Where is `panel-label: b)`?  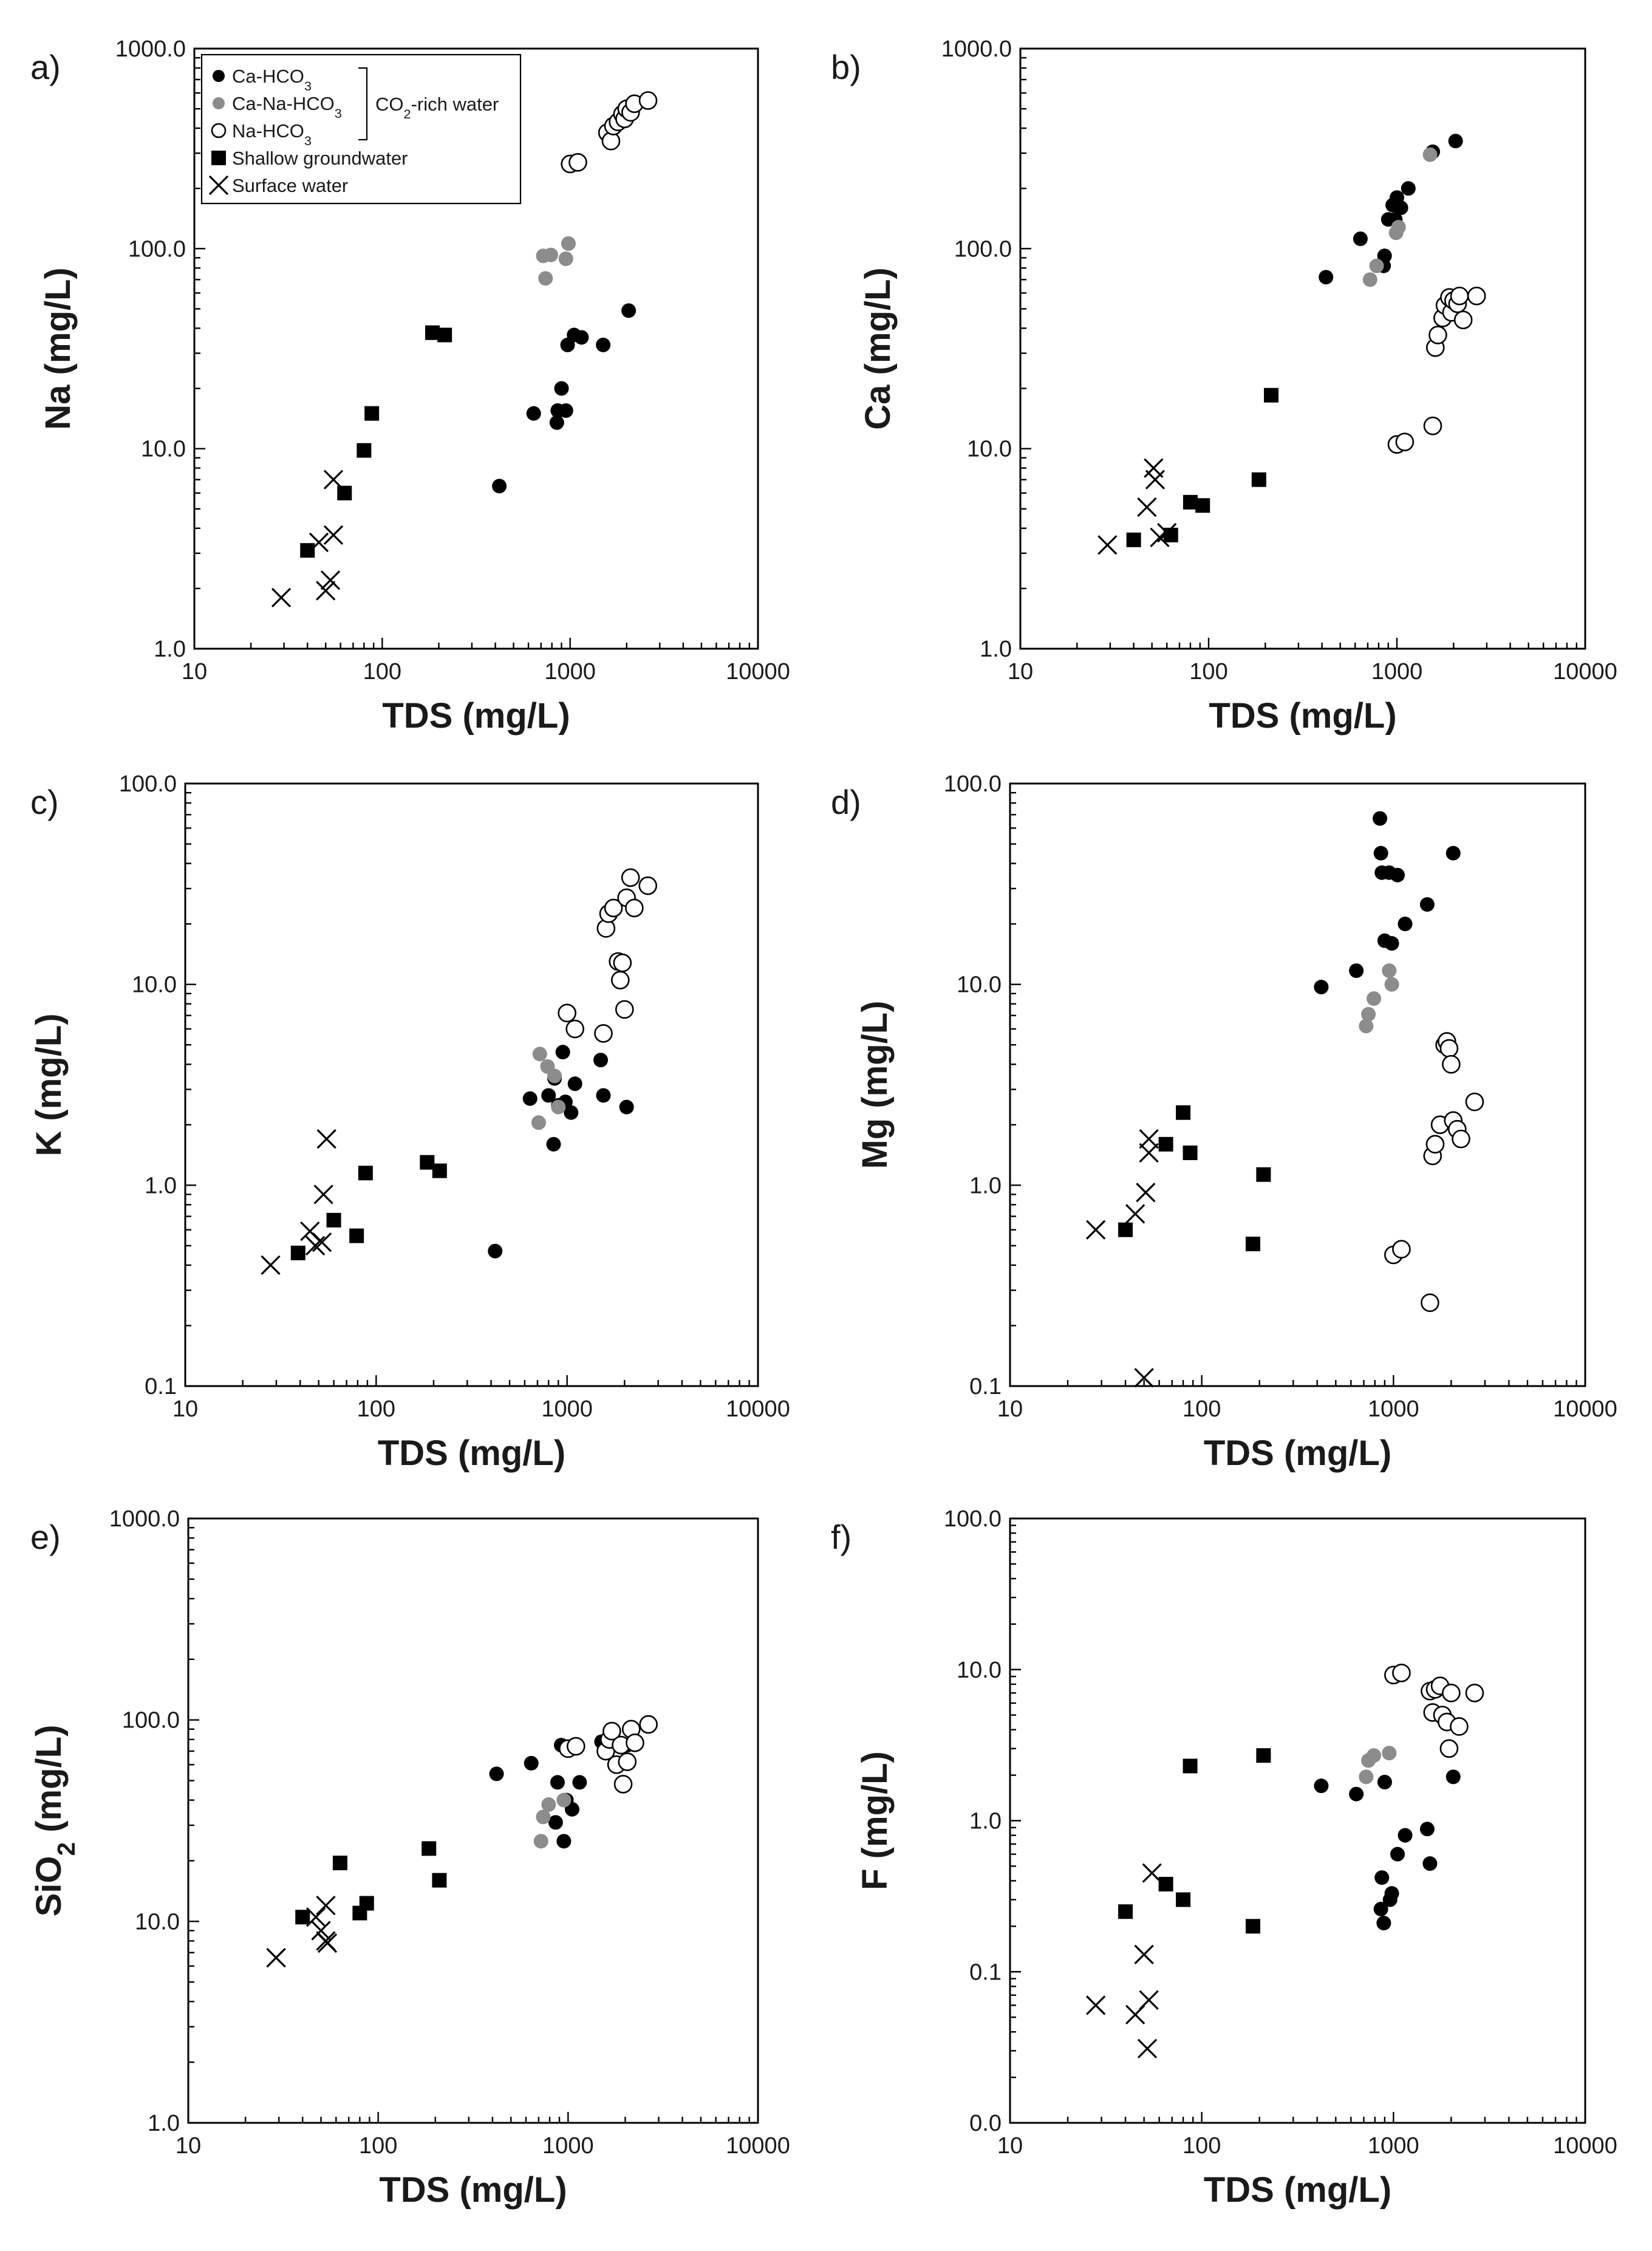
panel-label: b) is located at coordinates (846, 67).